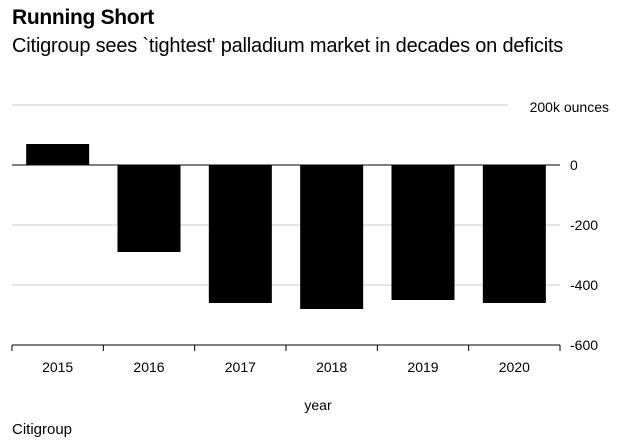  Describe the element at coordinates (584, 225) in the screenshot. I see `y-tick-label: -200` at that location.